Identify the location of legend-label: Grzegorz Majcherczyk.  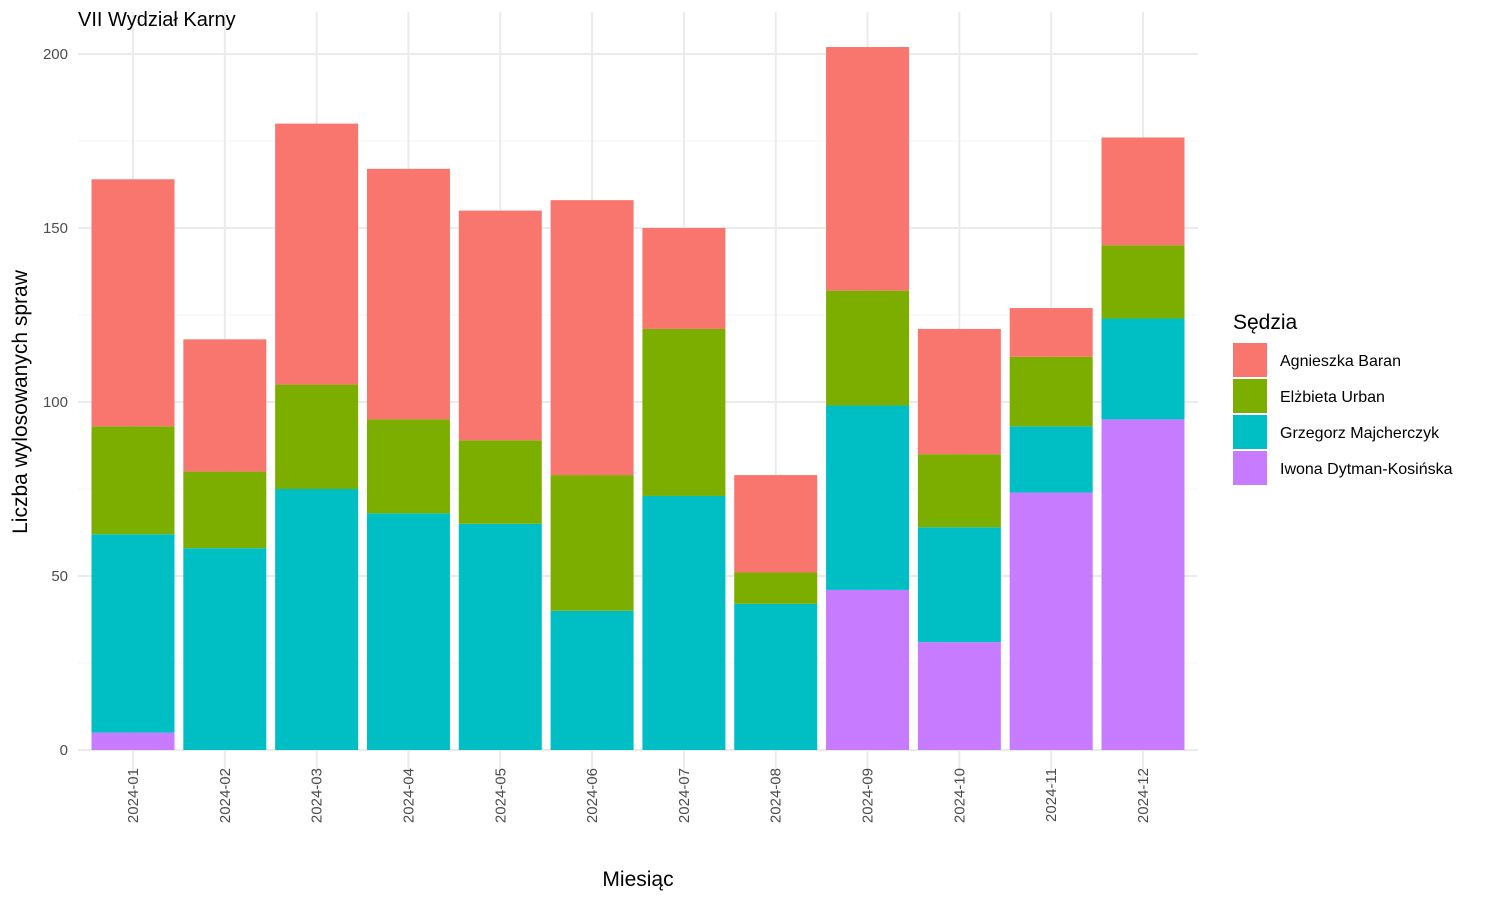
(1360, 433).